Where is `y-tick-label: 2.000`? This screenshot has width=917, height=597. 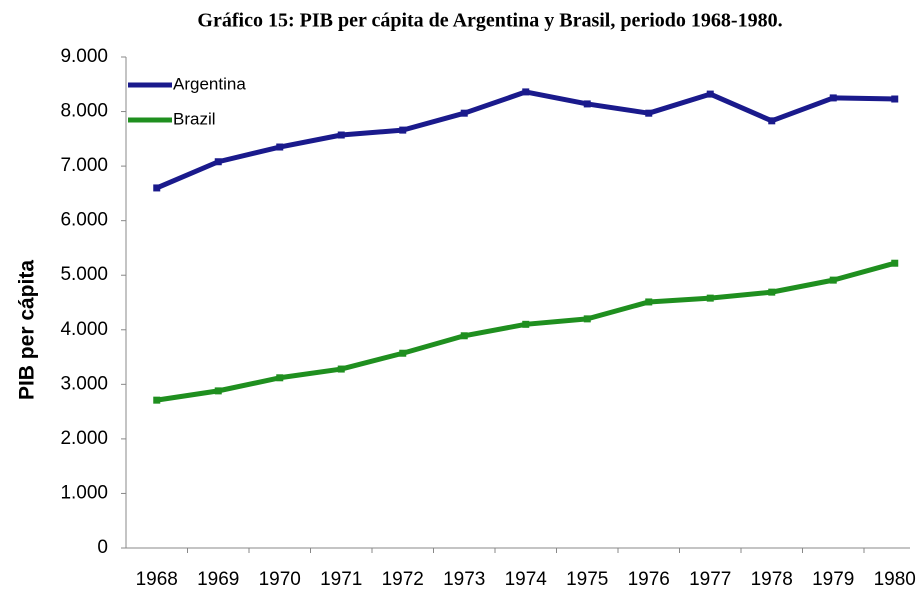 y-tick-label: 2.000 is located at coordinates (84, 438).